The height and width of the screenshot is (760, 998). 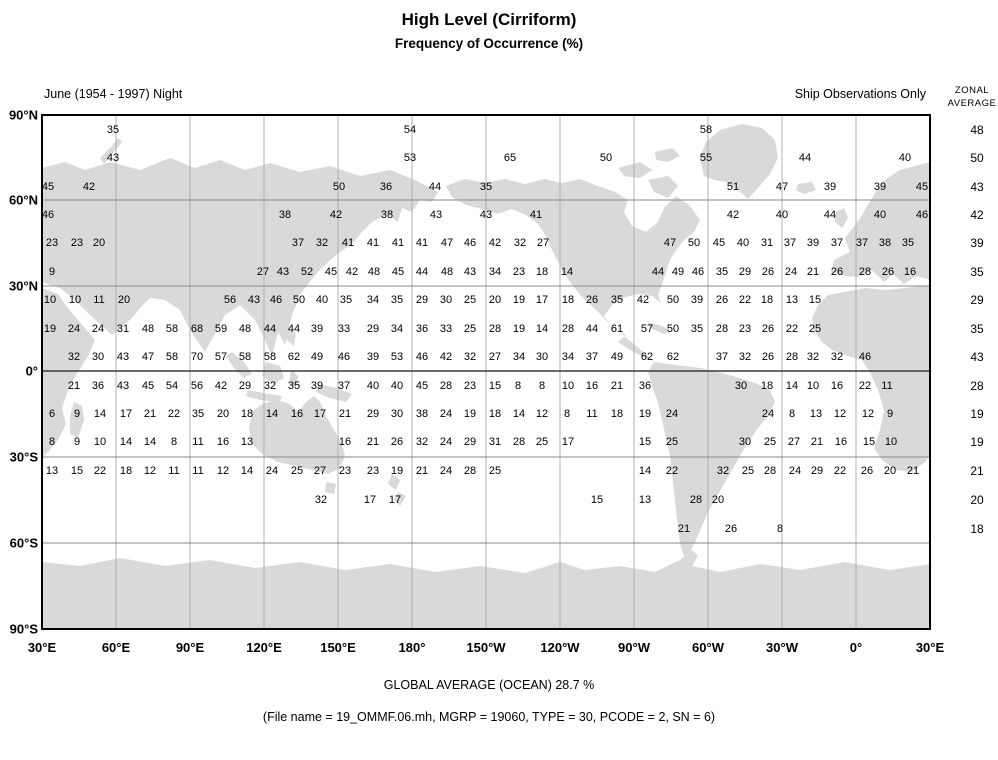 What do you see at coordinates (922, 215) in the screenshot?
I see `cell-value-55N: 46` at bounding box center [922, 215].